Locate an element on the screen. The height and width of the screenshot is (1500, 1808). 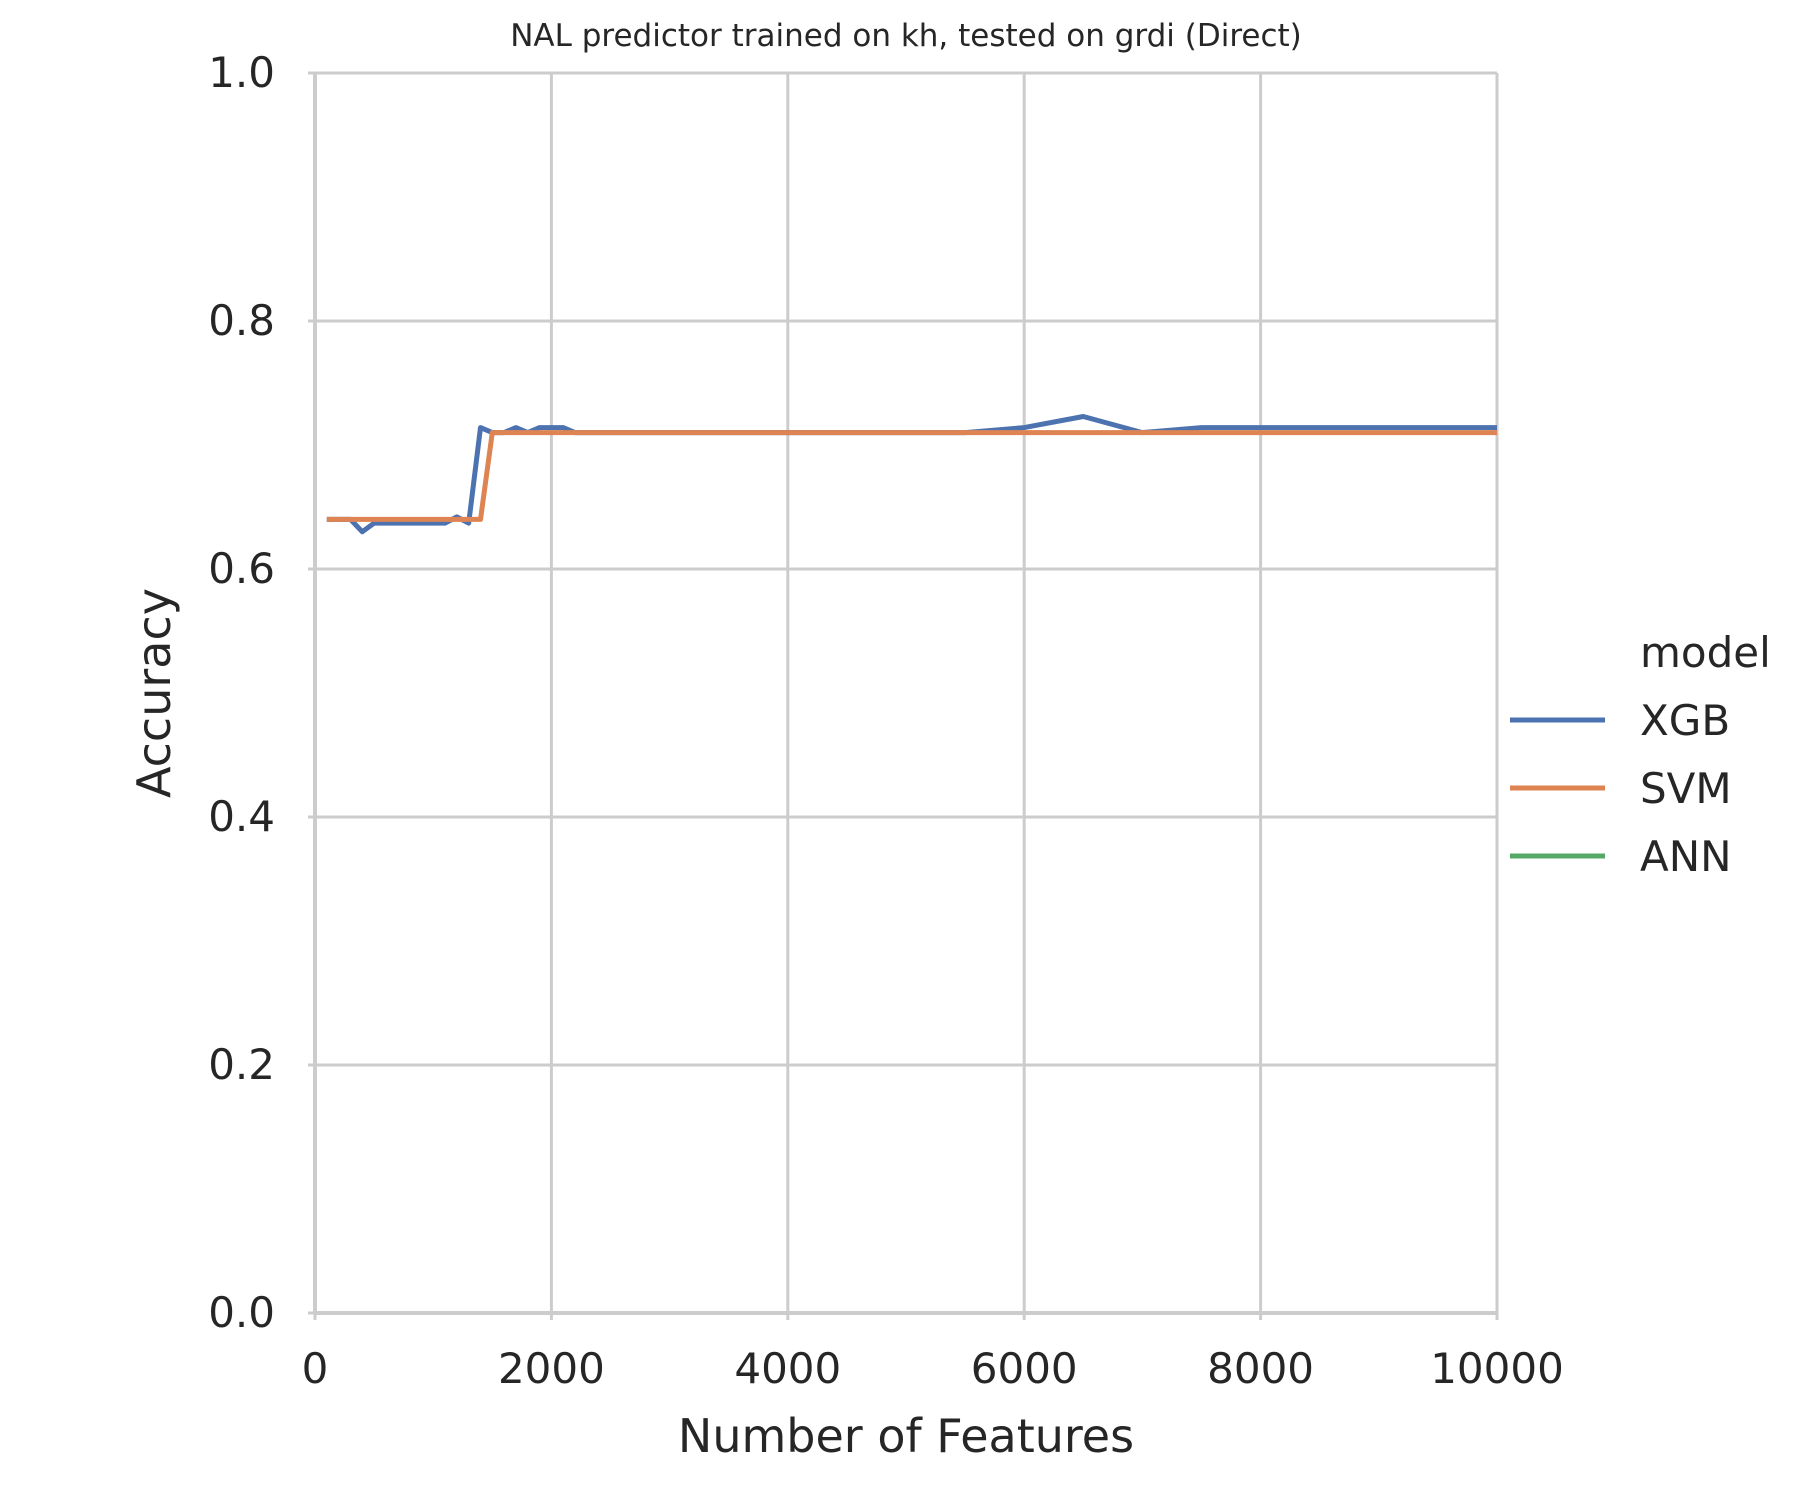
series-layer is located at coordinates (911, 474).